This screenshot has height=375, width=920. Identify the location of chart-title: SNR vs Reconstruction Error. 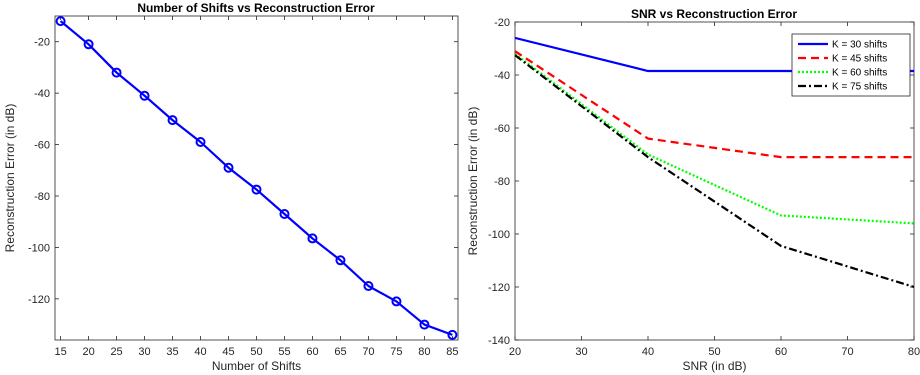
(714, 14).